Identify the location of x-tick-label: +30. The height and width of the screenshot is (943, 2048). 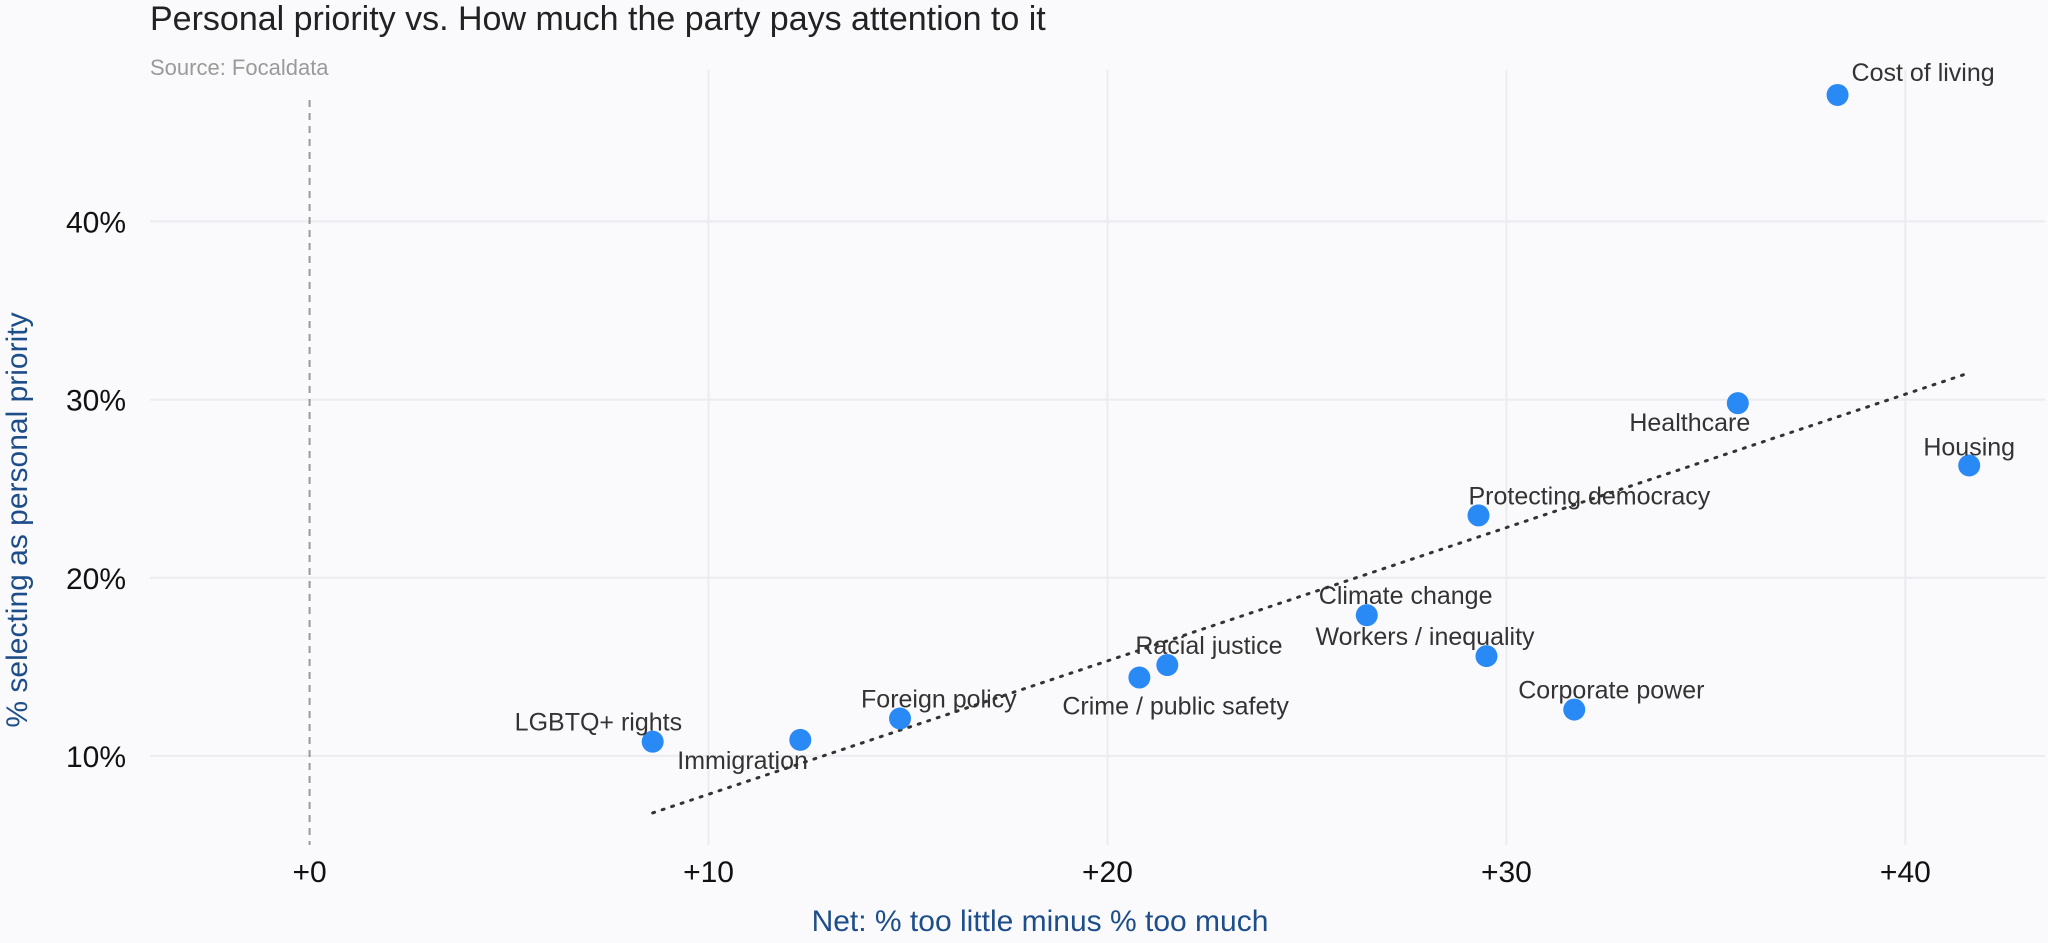
(1506, 872).